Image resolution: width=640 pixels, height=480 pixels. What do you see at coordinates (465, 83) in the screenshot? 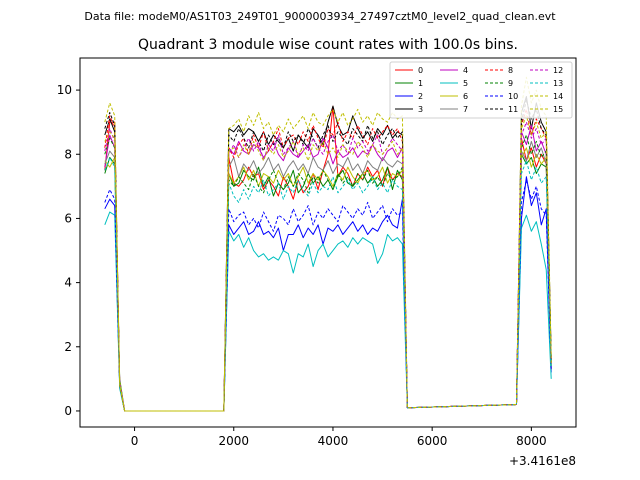
I see `legend-label: 5` at bounding box center [465, 83].